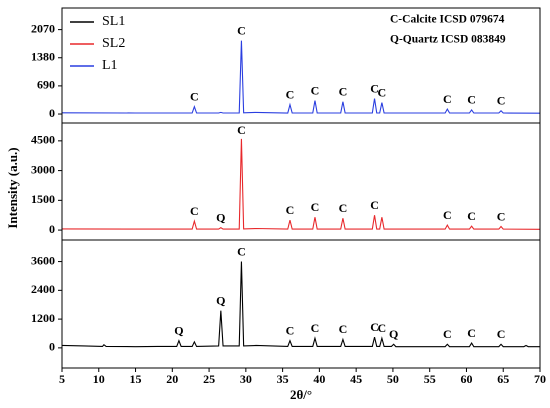  Describe the element at coordinates (62, 379) in the screenshot. I see `x-tick-label: 5` at that location.